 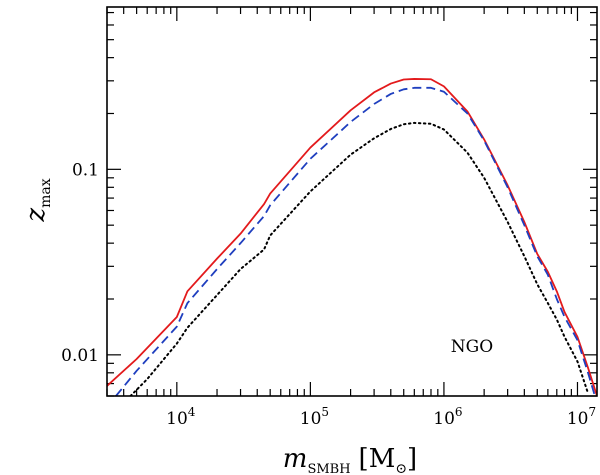 I want to click on x-tick-label-1e4: 10⁴, so click(x=181, y=417).